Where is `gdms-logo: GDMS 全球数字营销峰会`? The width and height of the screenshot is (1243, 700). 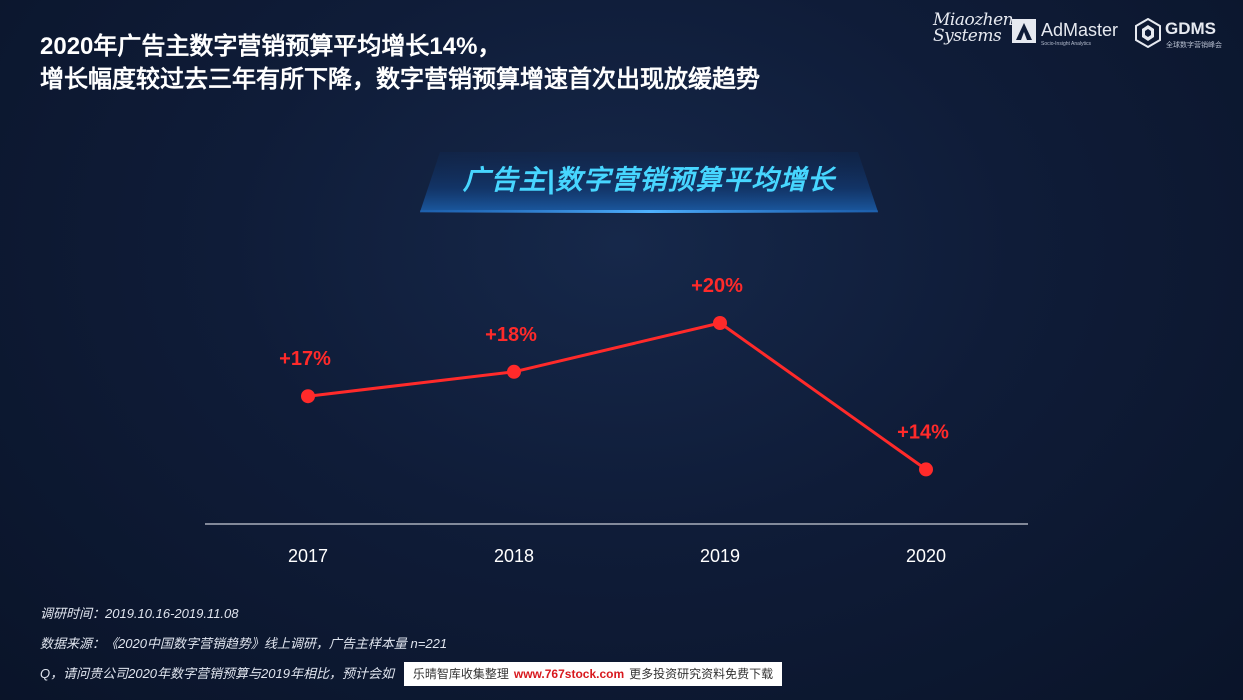 gdms-logo: GDMS 全球数字营销峰会 is located at coordinates (1183, 34).